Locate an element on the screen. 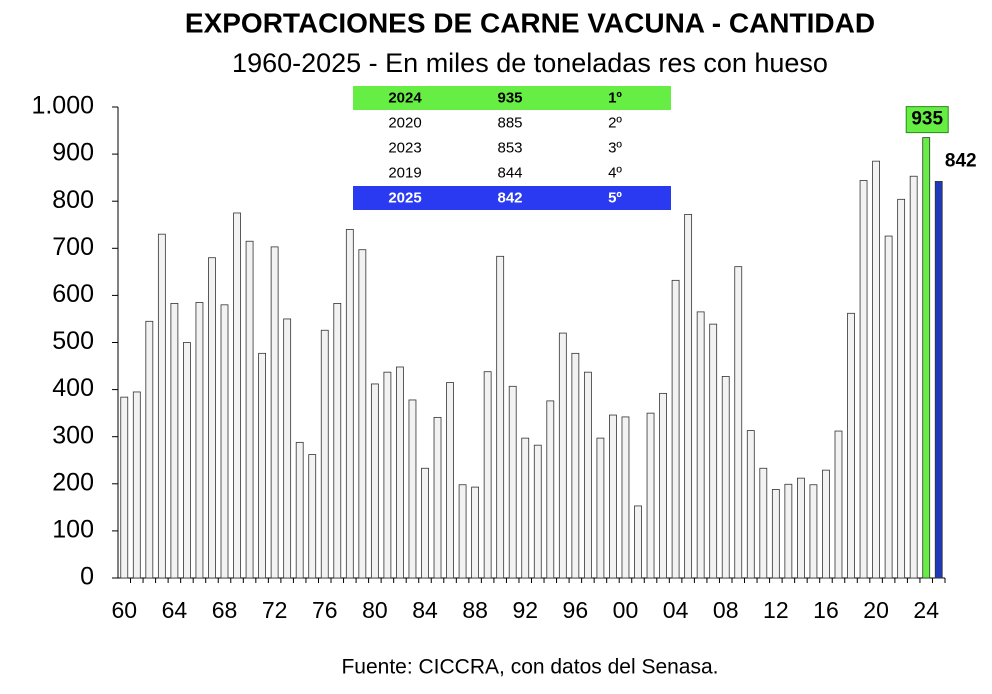 Image resolution: width=992 pixels, height=694 pixels. table-cell: 4º is located at coordinates (615, 172).